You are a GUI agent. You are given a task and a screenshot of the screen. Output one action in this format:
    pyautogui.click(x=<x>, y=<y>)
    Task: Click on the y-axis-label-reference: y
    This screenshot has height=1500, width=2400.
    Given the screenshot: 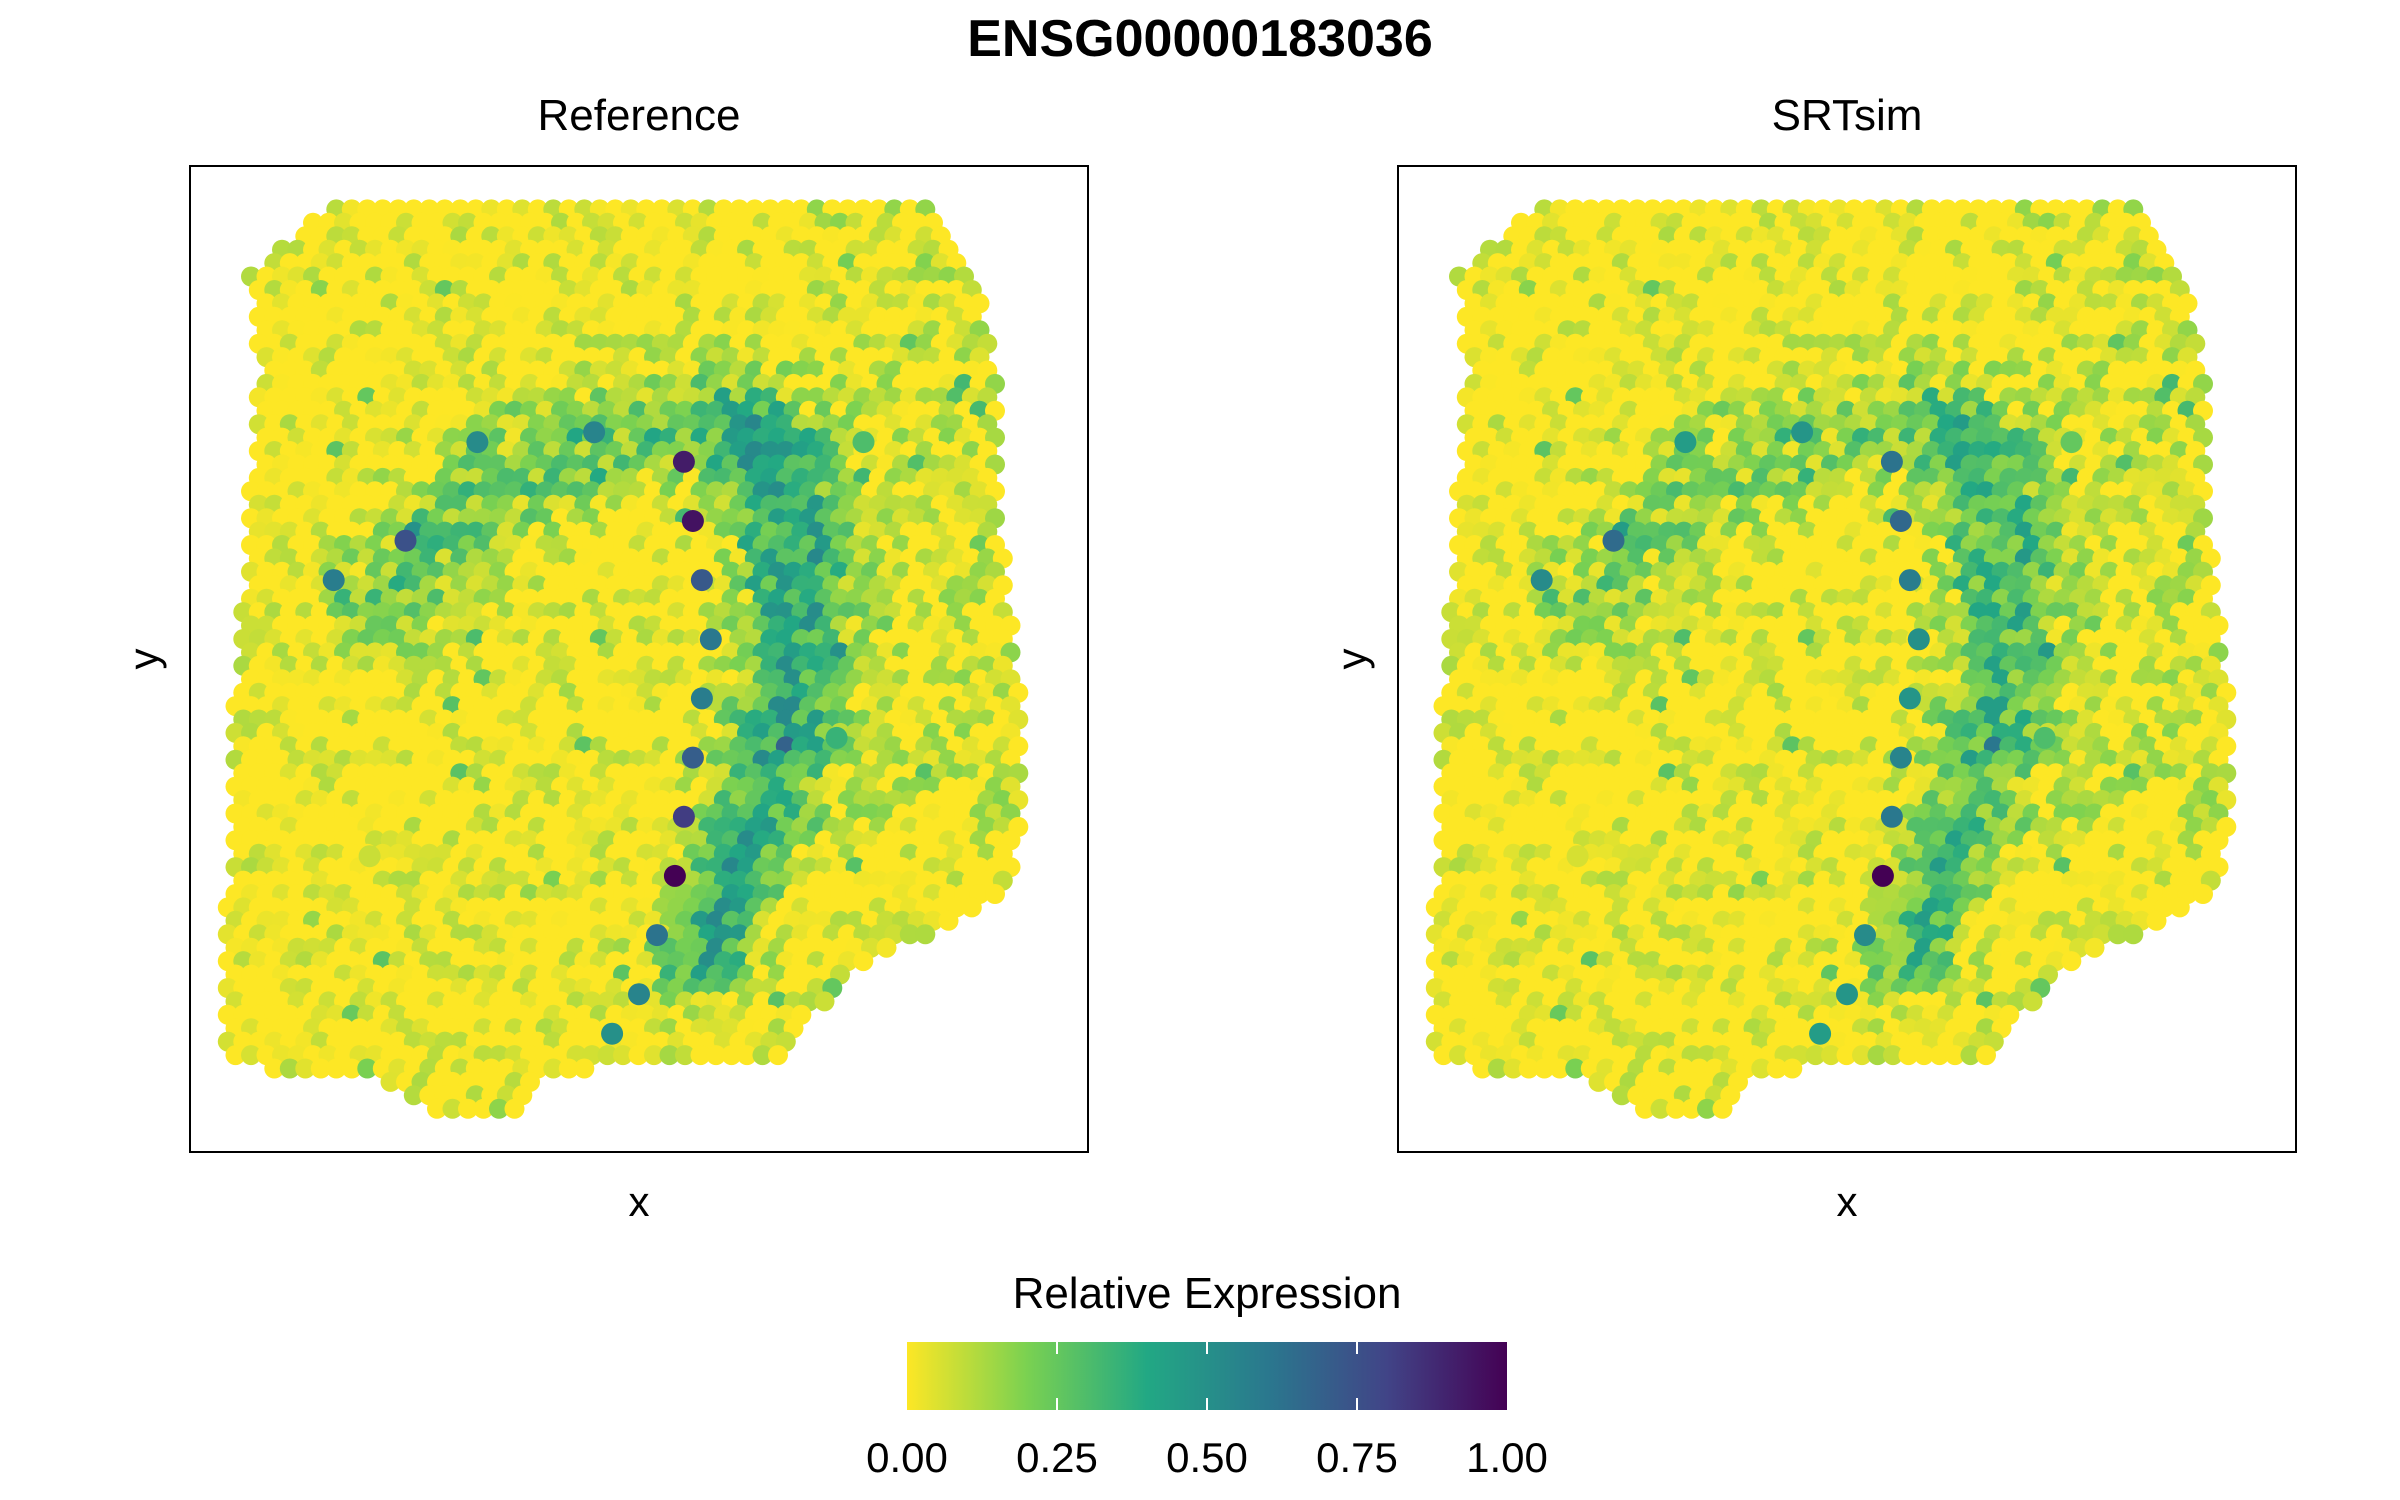 What is the action you would take?
    pyautogui.click(x=143, y=659)
    